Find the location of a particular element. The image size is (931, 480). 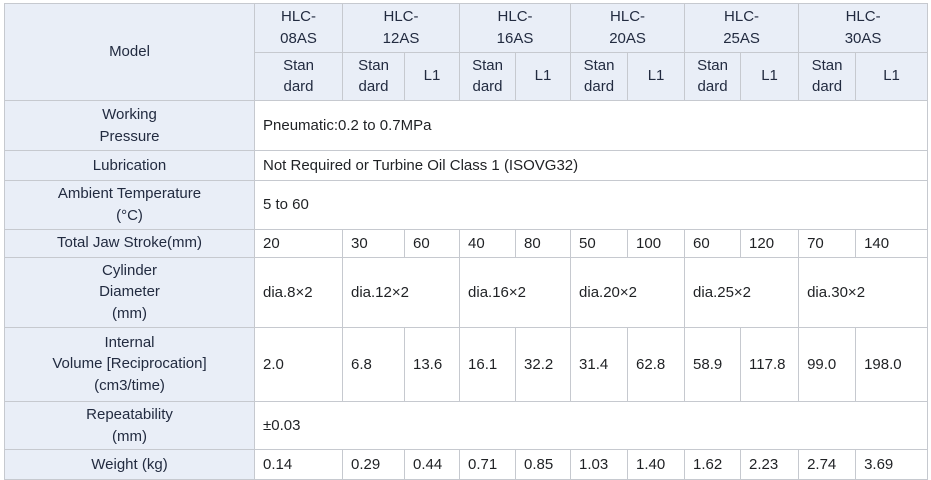

row-working-pressure: Working Pressure Pneumatic:0.2 to 0.7MPa is located at coordinates (466, 125).